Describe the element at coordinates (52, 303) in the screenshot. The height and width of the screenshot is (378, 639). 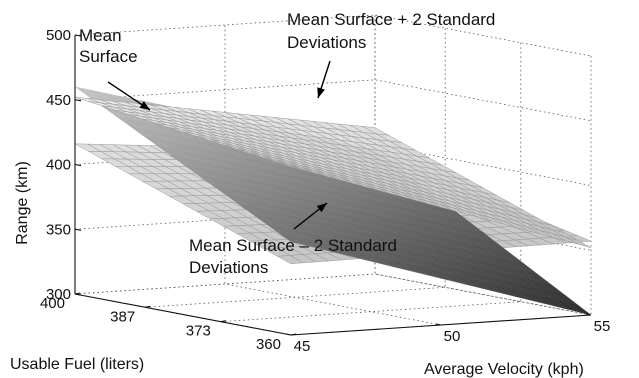
I see `fuel-tick-label: 400` at that location.